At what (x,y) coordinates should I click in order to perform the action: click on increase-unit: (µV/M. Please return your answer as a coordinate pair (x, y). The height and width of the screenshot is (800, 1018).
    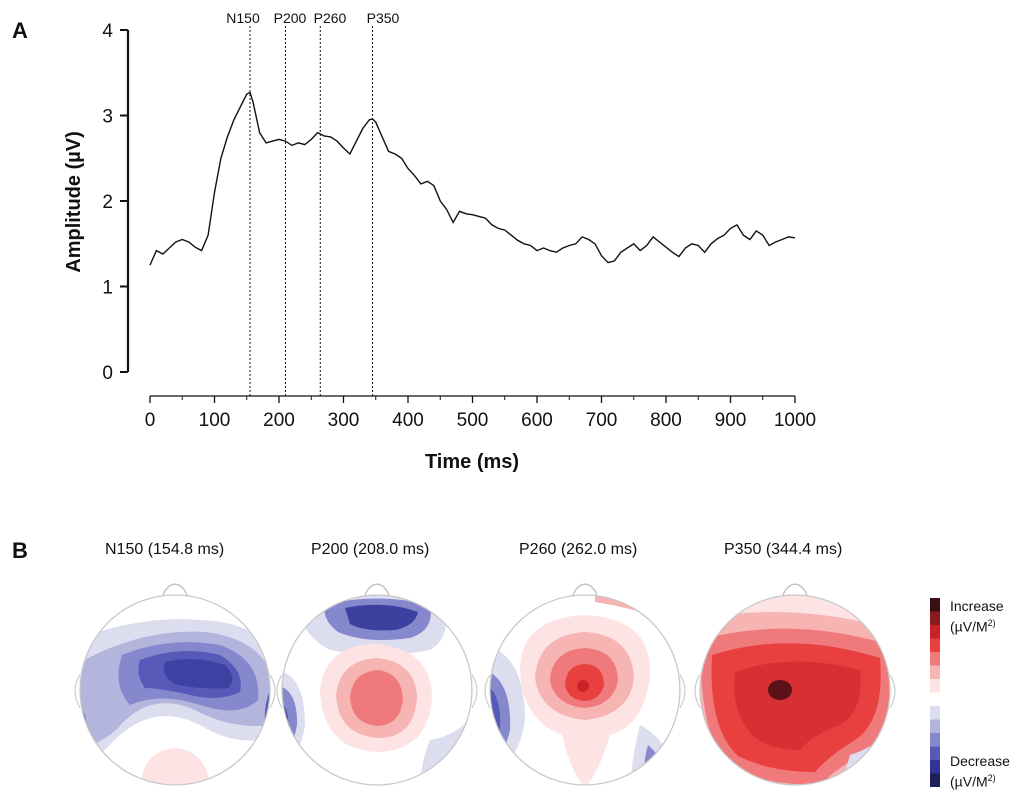
    Looking at the image, I should click on (969, 626).